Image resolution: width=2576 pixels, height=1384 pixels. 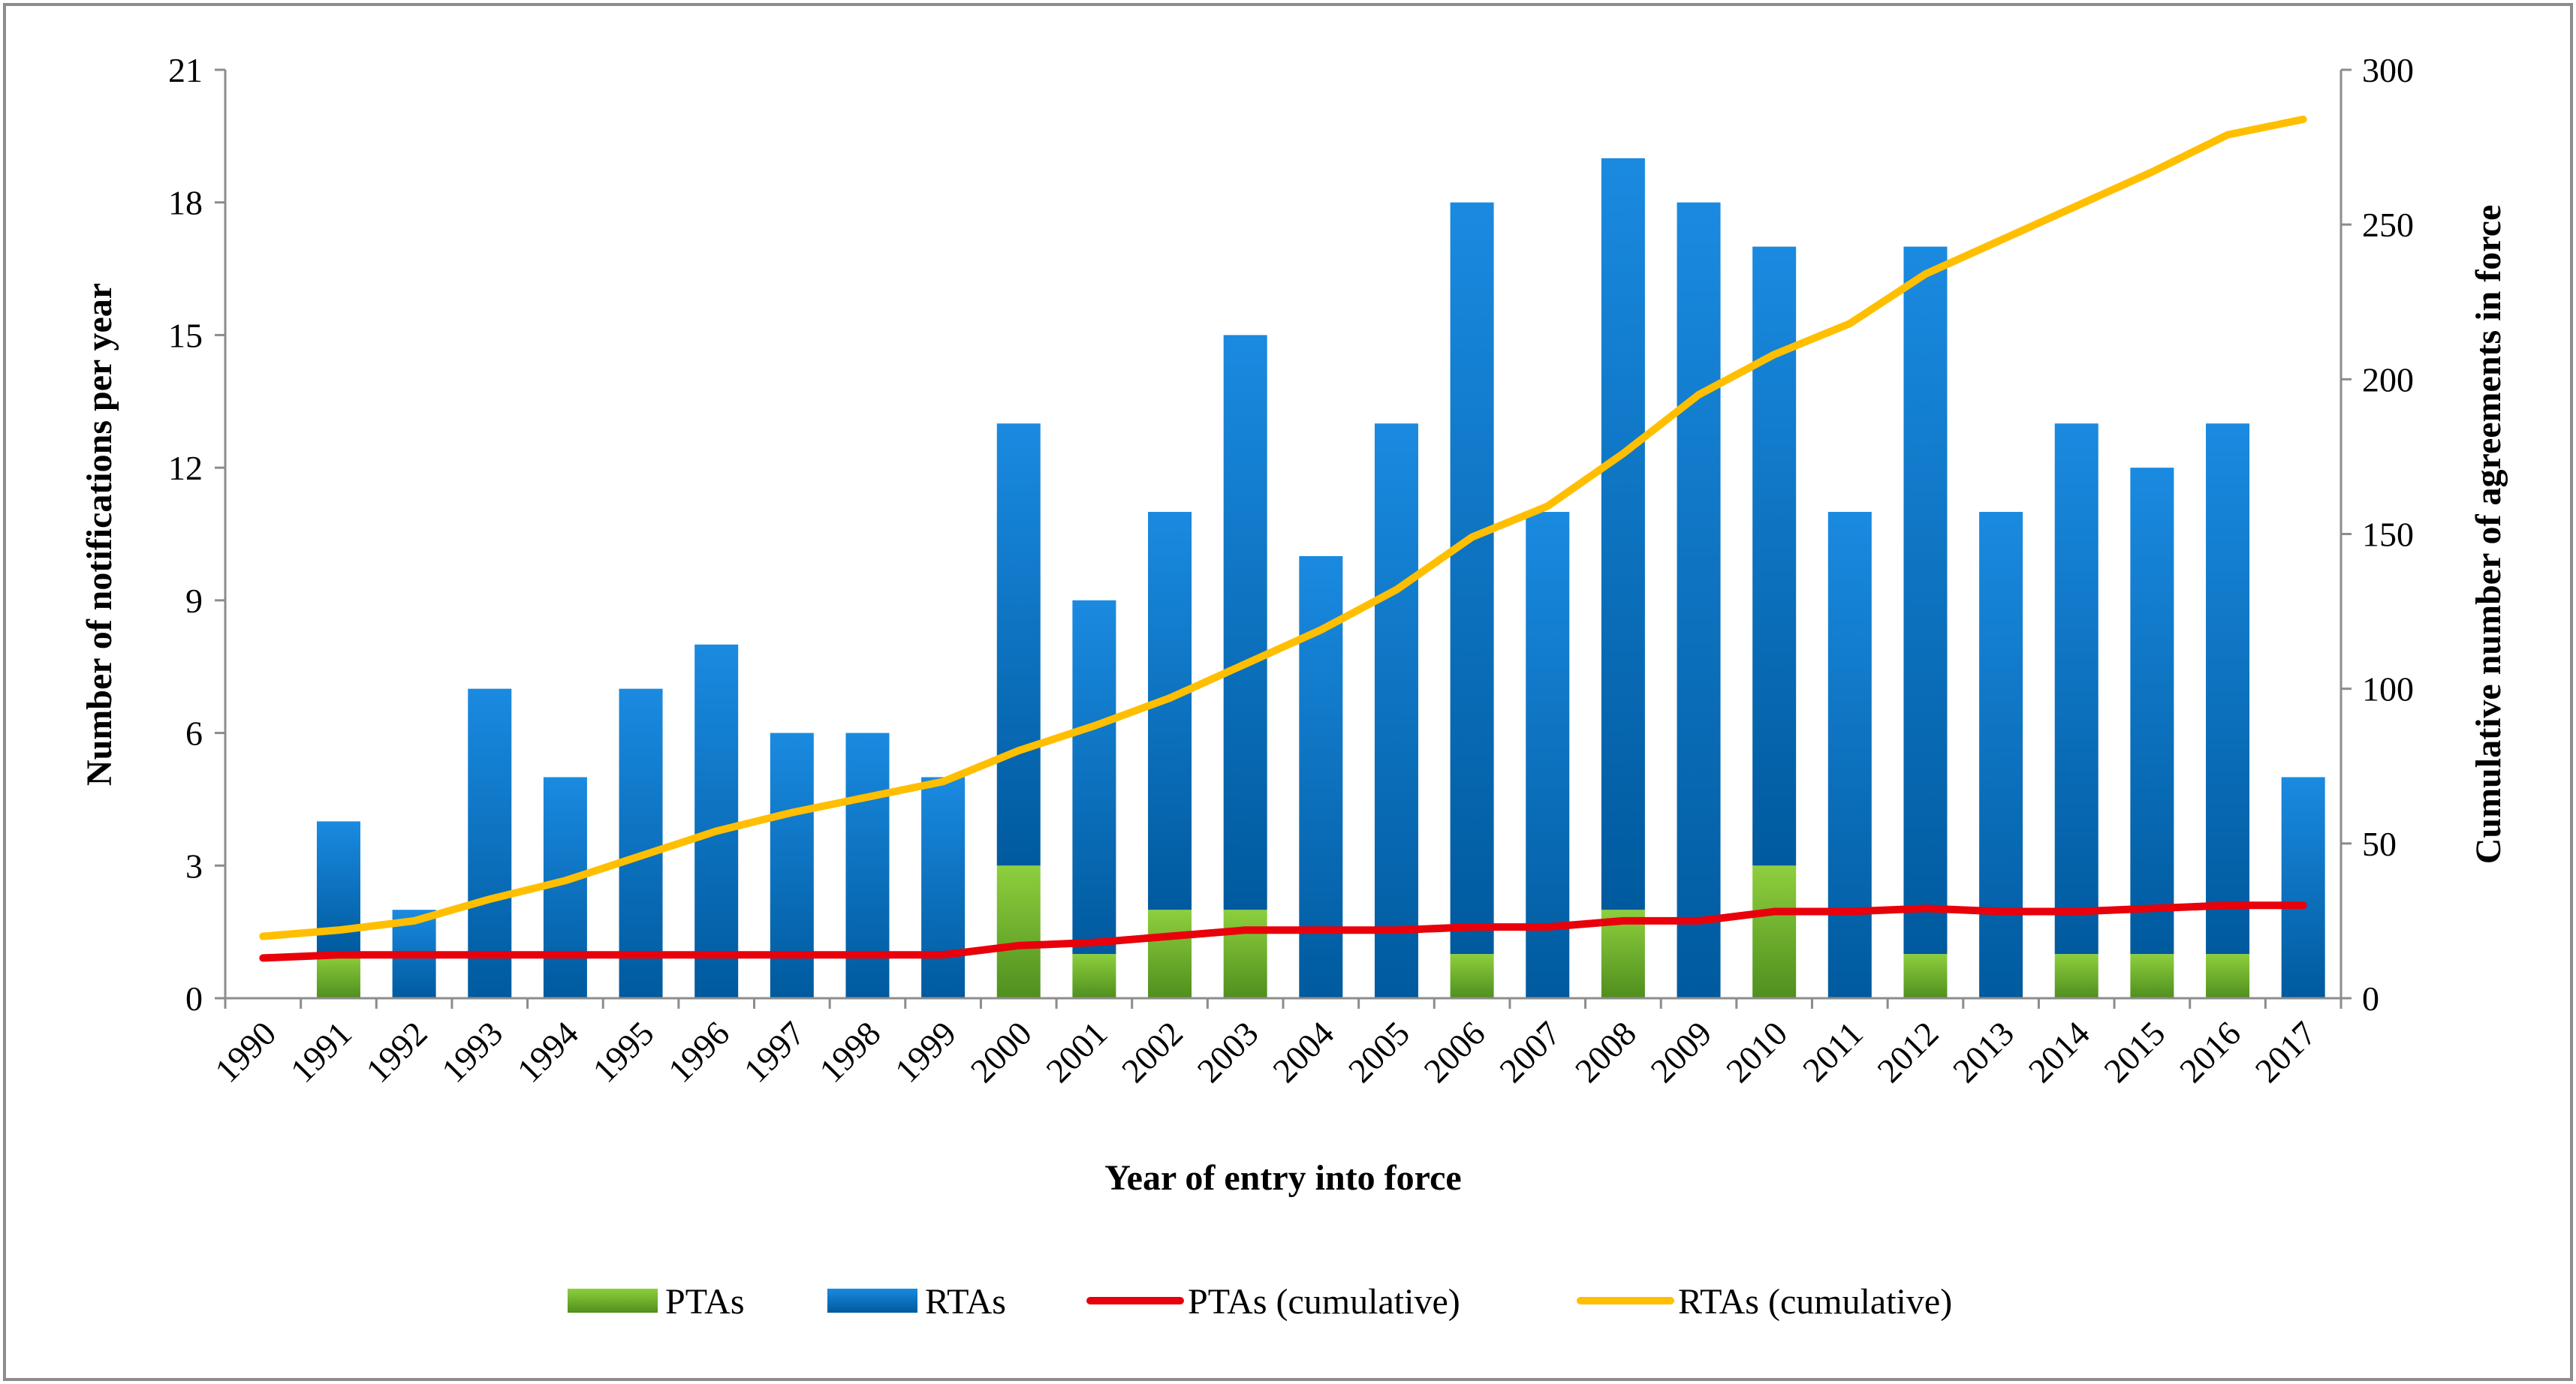 I want to click on bar-rtas-2012, so click(x=1925, y=600).